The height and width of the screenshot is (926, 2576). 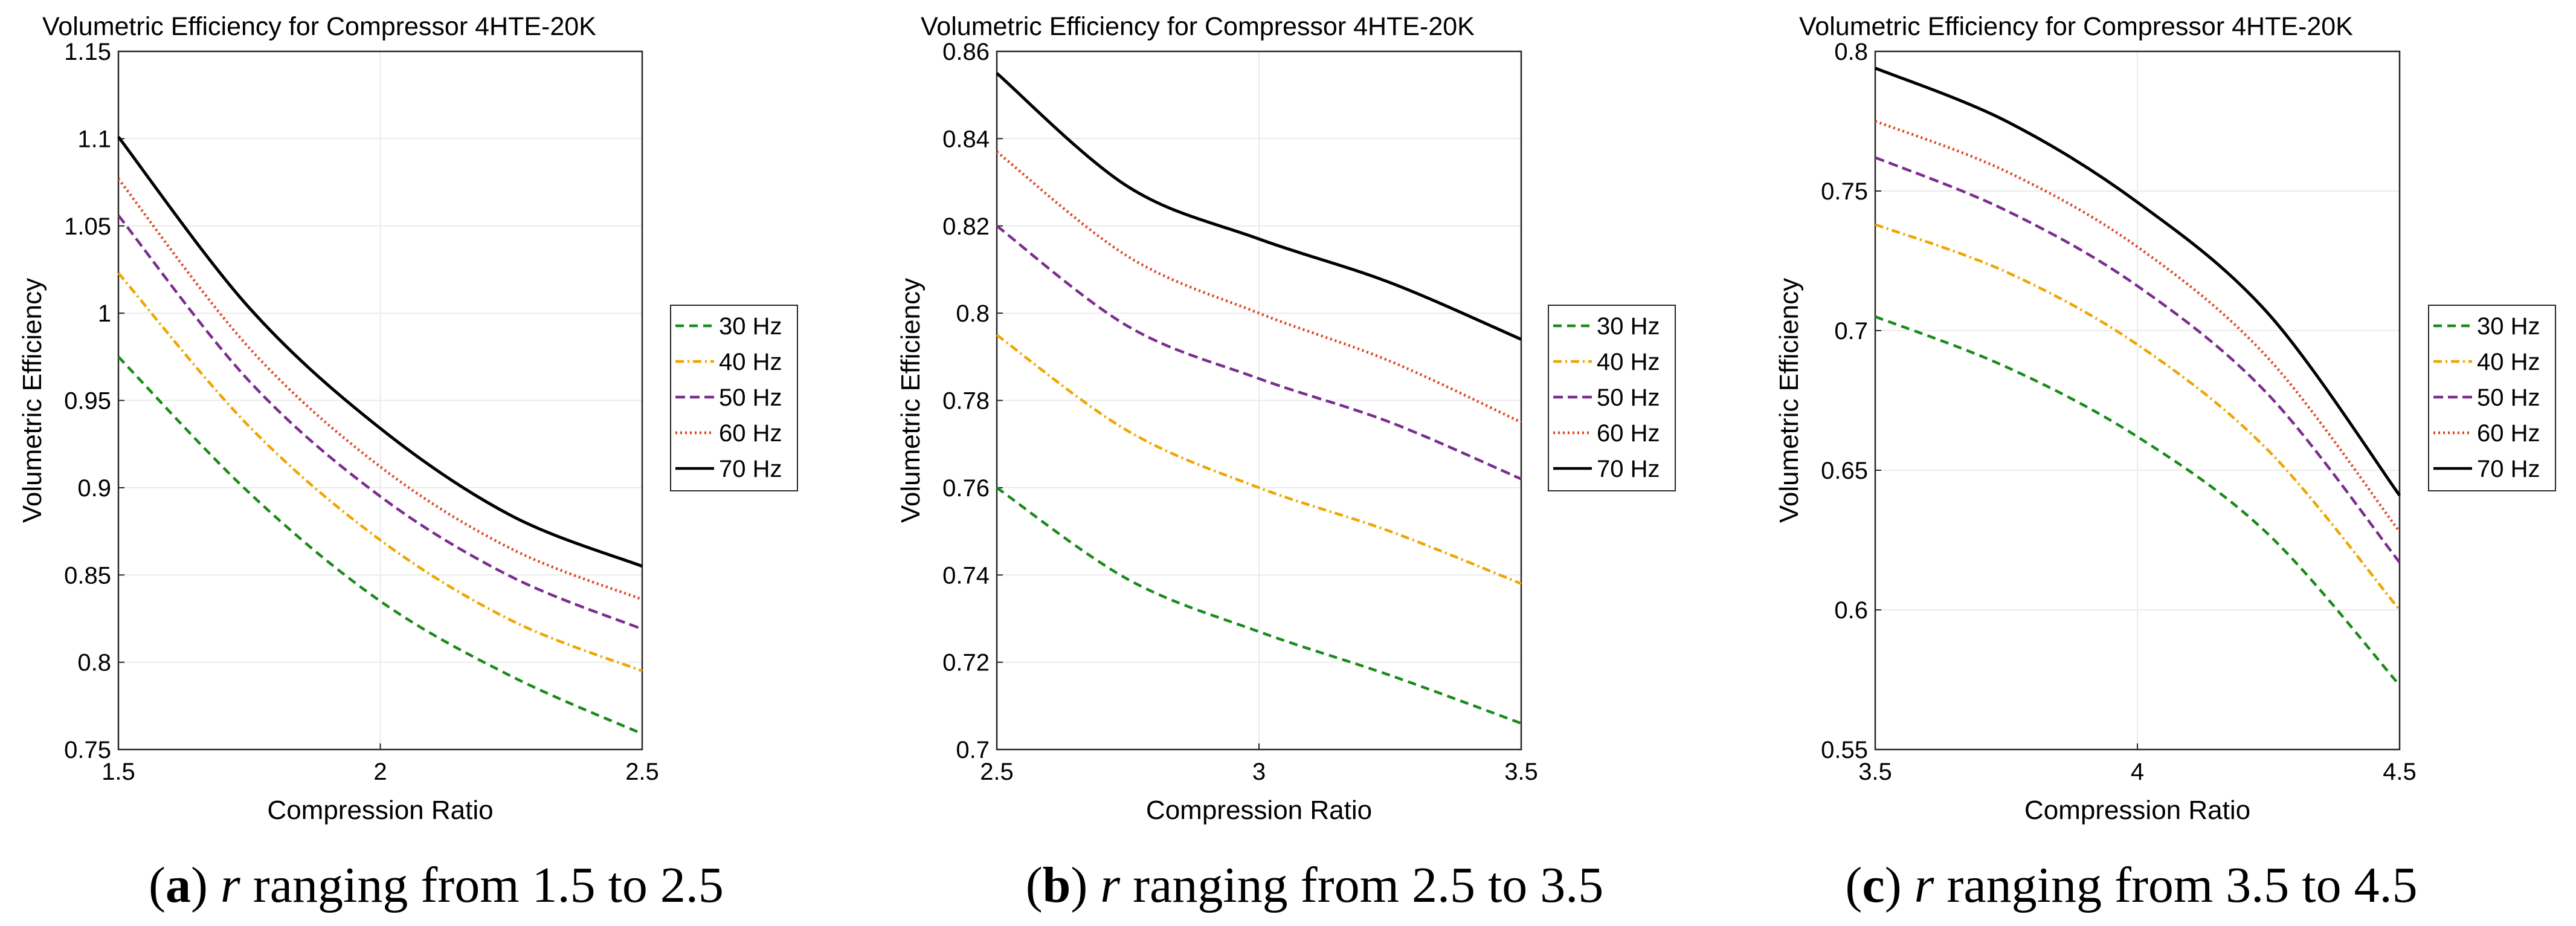 I want to click on y-tick-label: 1.15, so click(x=87, y=52).